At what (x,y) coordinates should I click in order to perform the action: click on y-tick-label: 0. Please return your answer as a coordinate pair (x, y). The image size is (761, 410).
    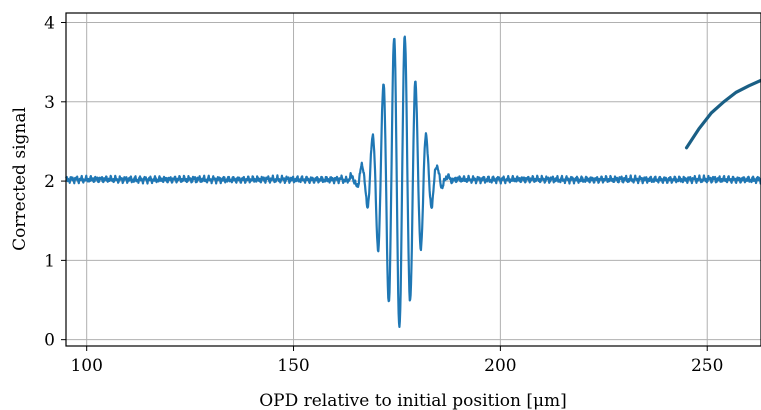
    Looking at the image, I should click on (49, 341).